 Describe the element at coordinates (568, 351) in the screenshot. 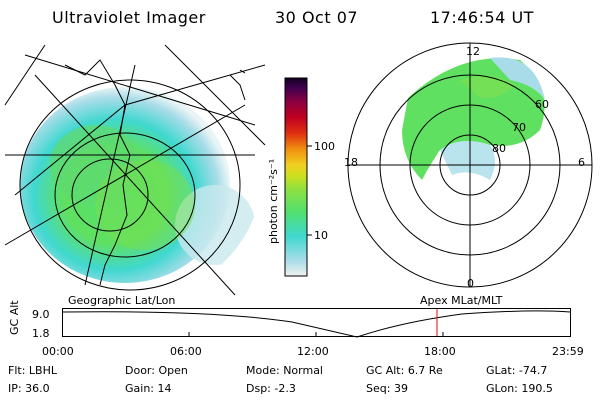

I see `altitude-xtick-2359: 23:59` at that location.